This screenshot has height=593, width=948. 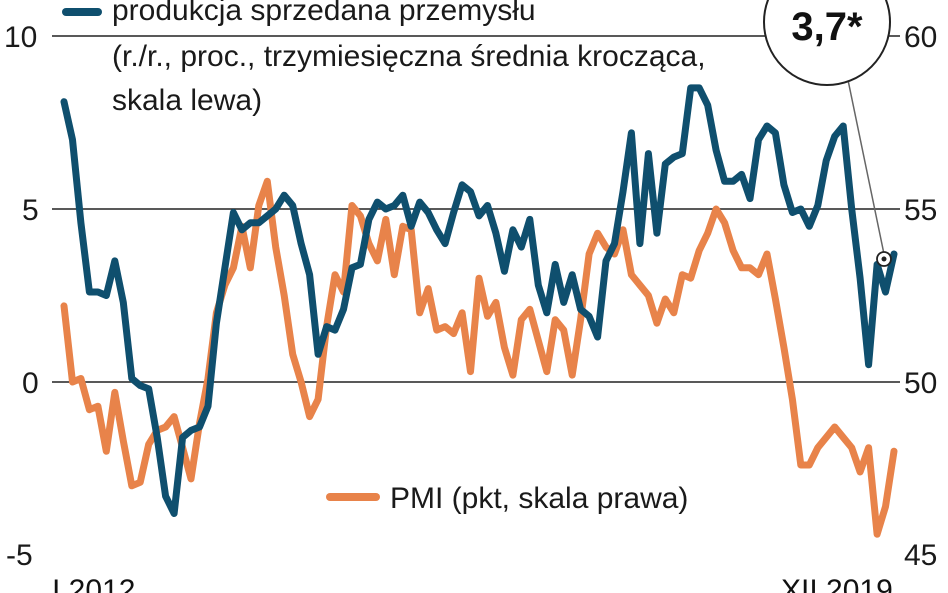 I want to click on right-tick-55: 55, so click(x=920, y=210).